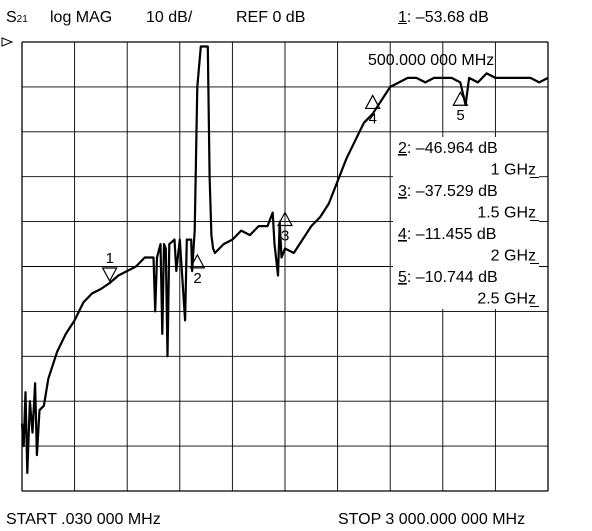  I want to click on readout-marker-value: : –46.964 dB, so click(452, 148).